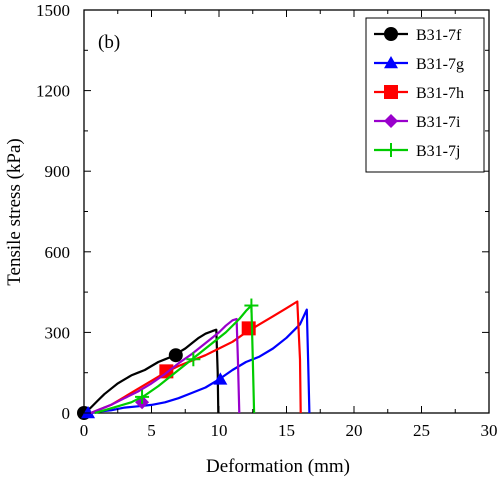 The width and height of the screenshot is (500, 480). Describe the element at coordinates (66, 413) in the screenshot. I see `y-tick-label: 0` at that location.